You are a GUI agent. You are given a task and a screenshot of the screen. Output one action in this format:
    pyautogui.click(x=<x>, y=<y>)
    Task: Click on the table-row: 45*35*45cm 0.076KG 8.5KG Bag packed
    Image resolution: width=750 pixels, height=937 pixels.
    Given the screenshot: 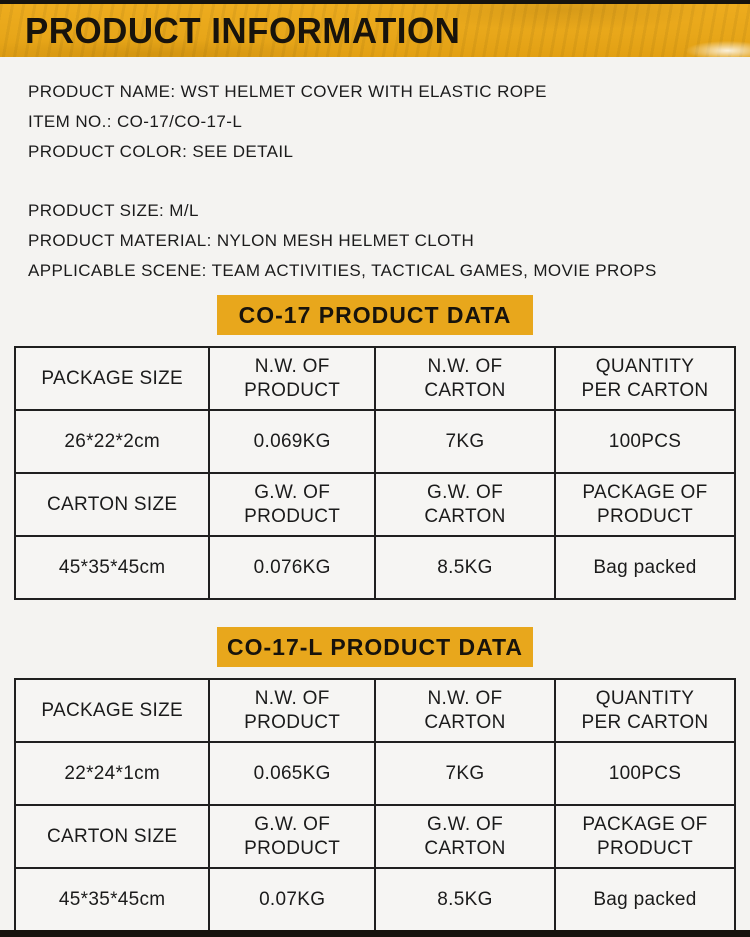 What is the action you would take?
    pyautogui.click(x=375, y=567)
    